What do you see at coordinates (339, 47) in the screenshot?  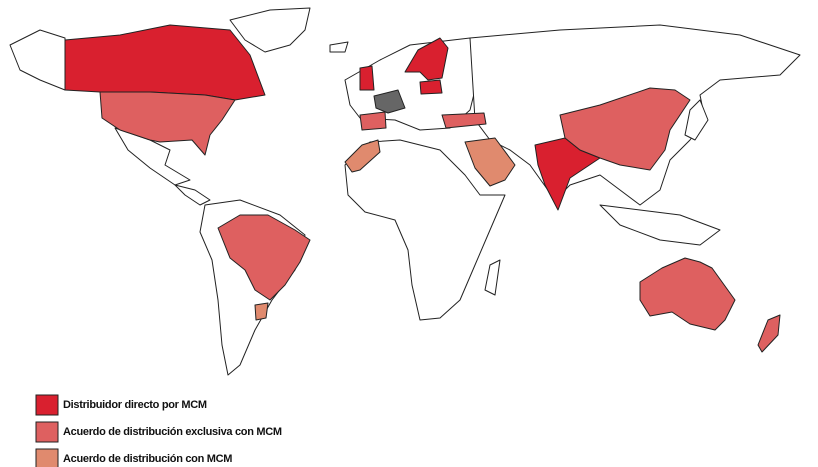 I see `iceland` at bounding box center [339, 47].